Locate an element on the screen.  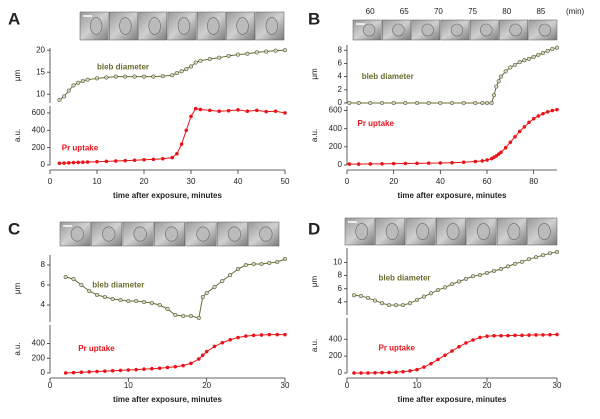
x-tick-label: 30 is located at coordinates (191, 181).